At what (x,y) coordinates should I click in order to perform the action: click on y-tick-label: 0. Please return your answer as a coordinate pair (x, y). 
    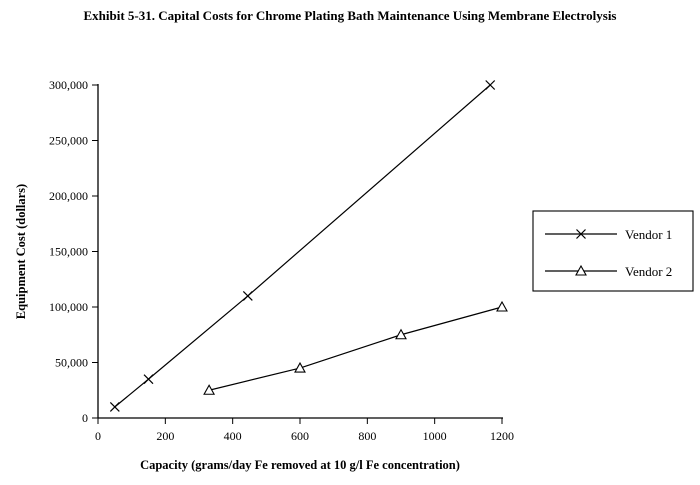
    Looking at the image, I should click on (85, 418).